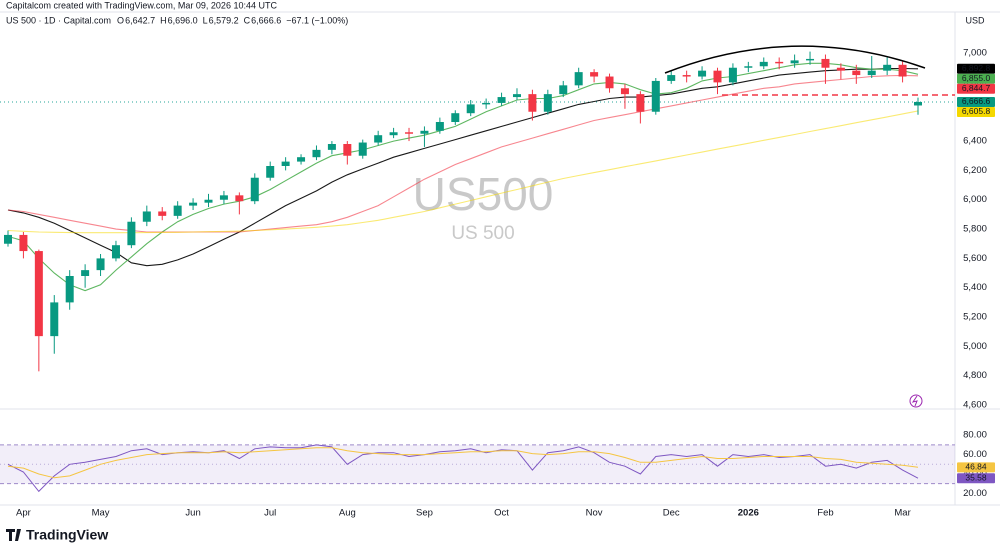  What do you see at coordinates (975, 199) in the screenshot?
I see `y-tick-label: 6,000` at bounding box center [975, 199].